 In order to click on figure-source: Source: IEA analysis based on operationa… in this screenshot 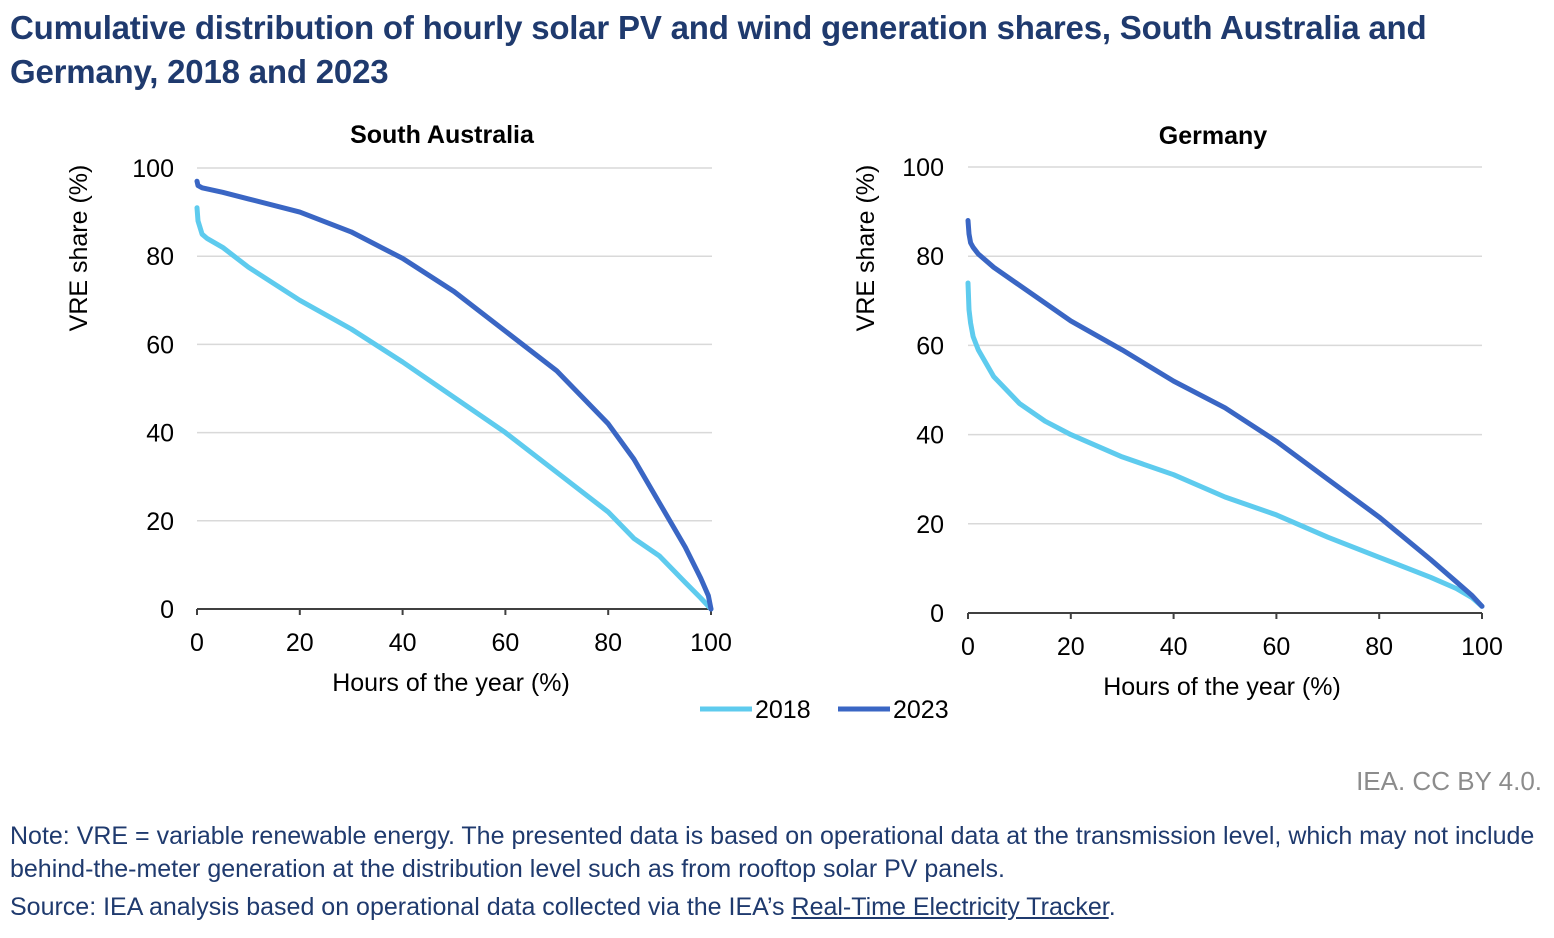, I will do `click(563, 907)`.